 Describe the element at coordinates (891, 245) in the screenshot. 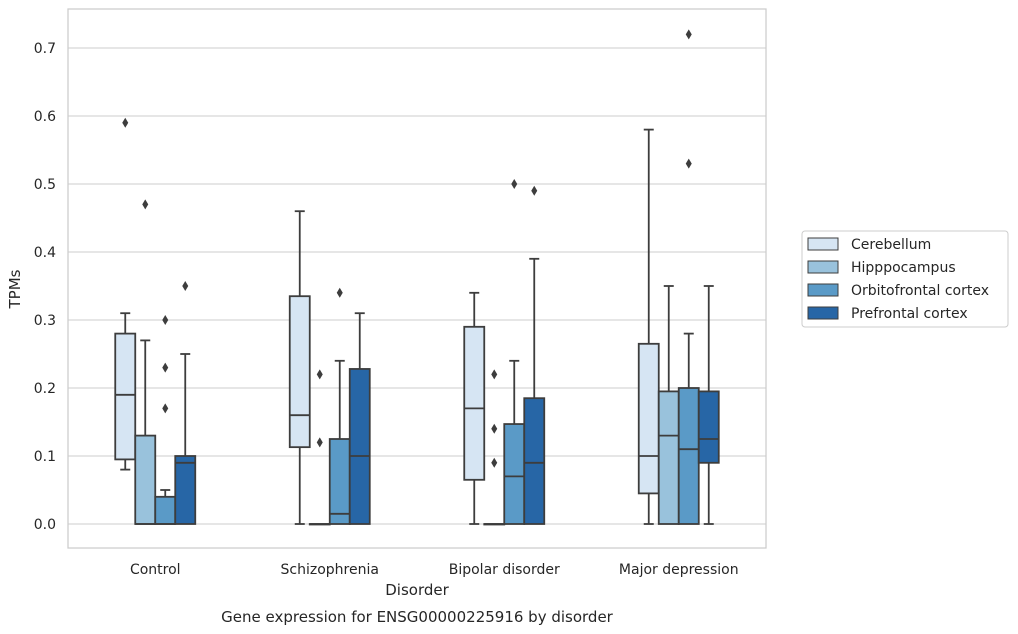

I see `legend-label: Cerebellum` at that location.